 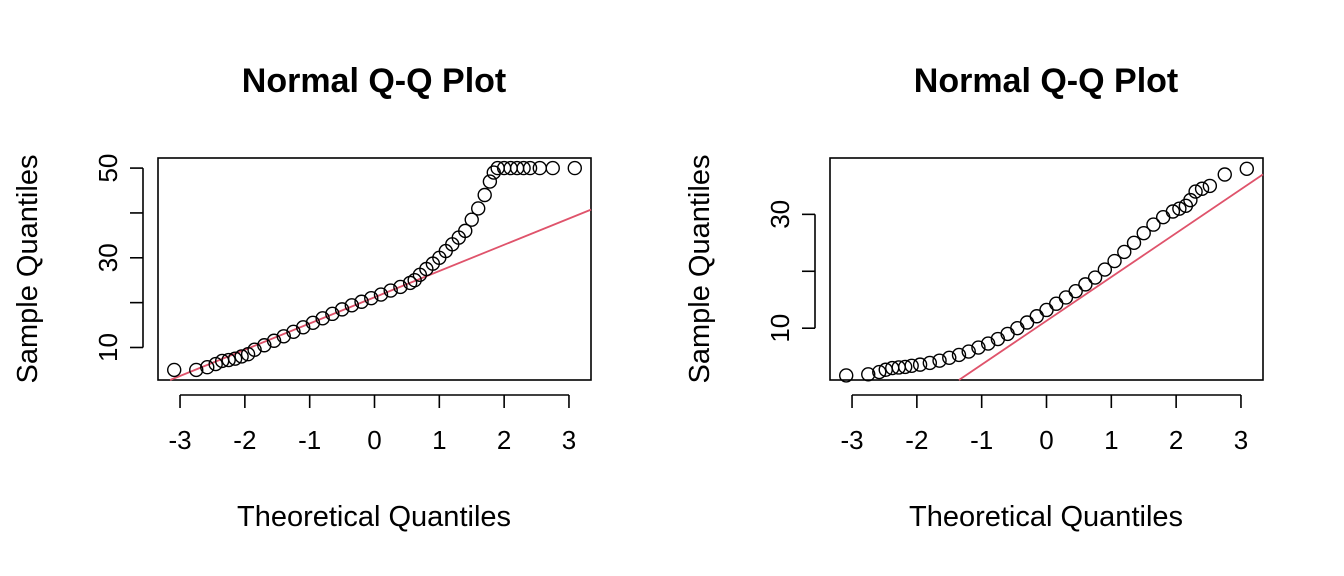 I want to click on y-axis: 10 30 50, so click(x=118, y=258).